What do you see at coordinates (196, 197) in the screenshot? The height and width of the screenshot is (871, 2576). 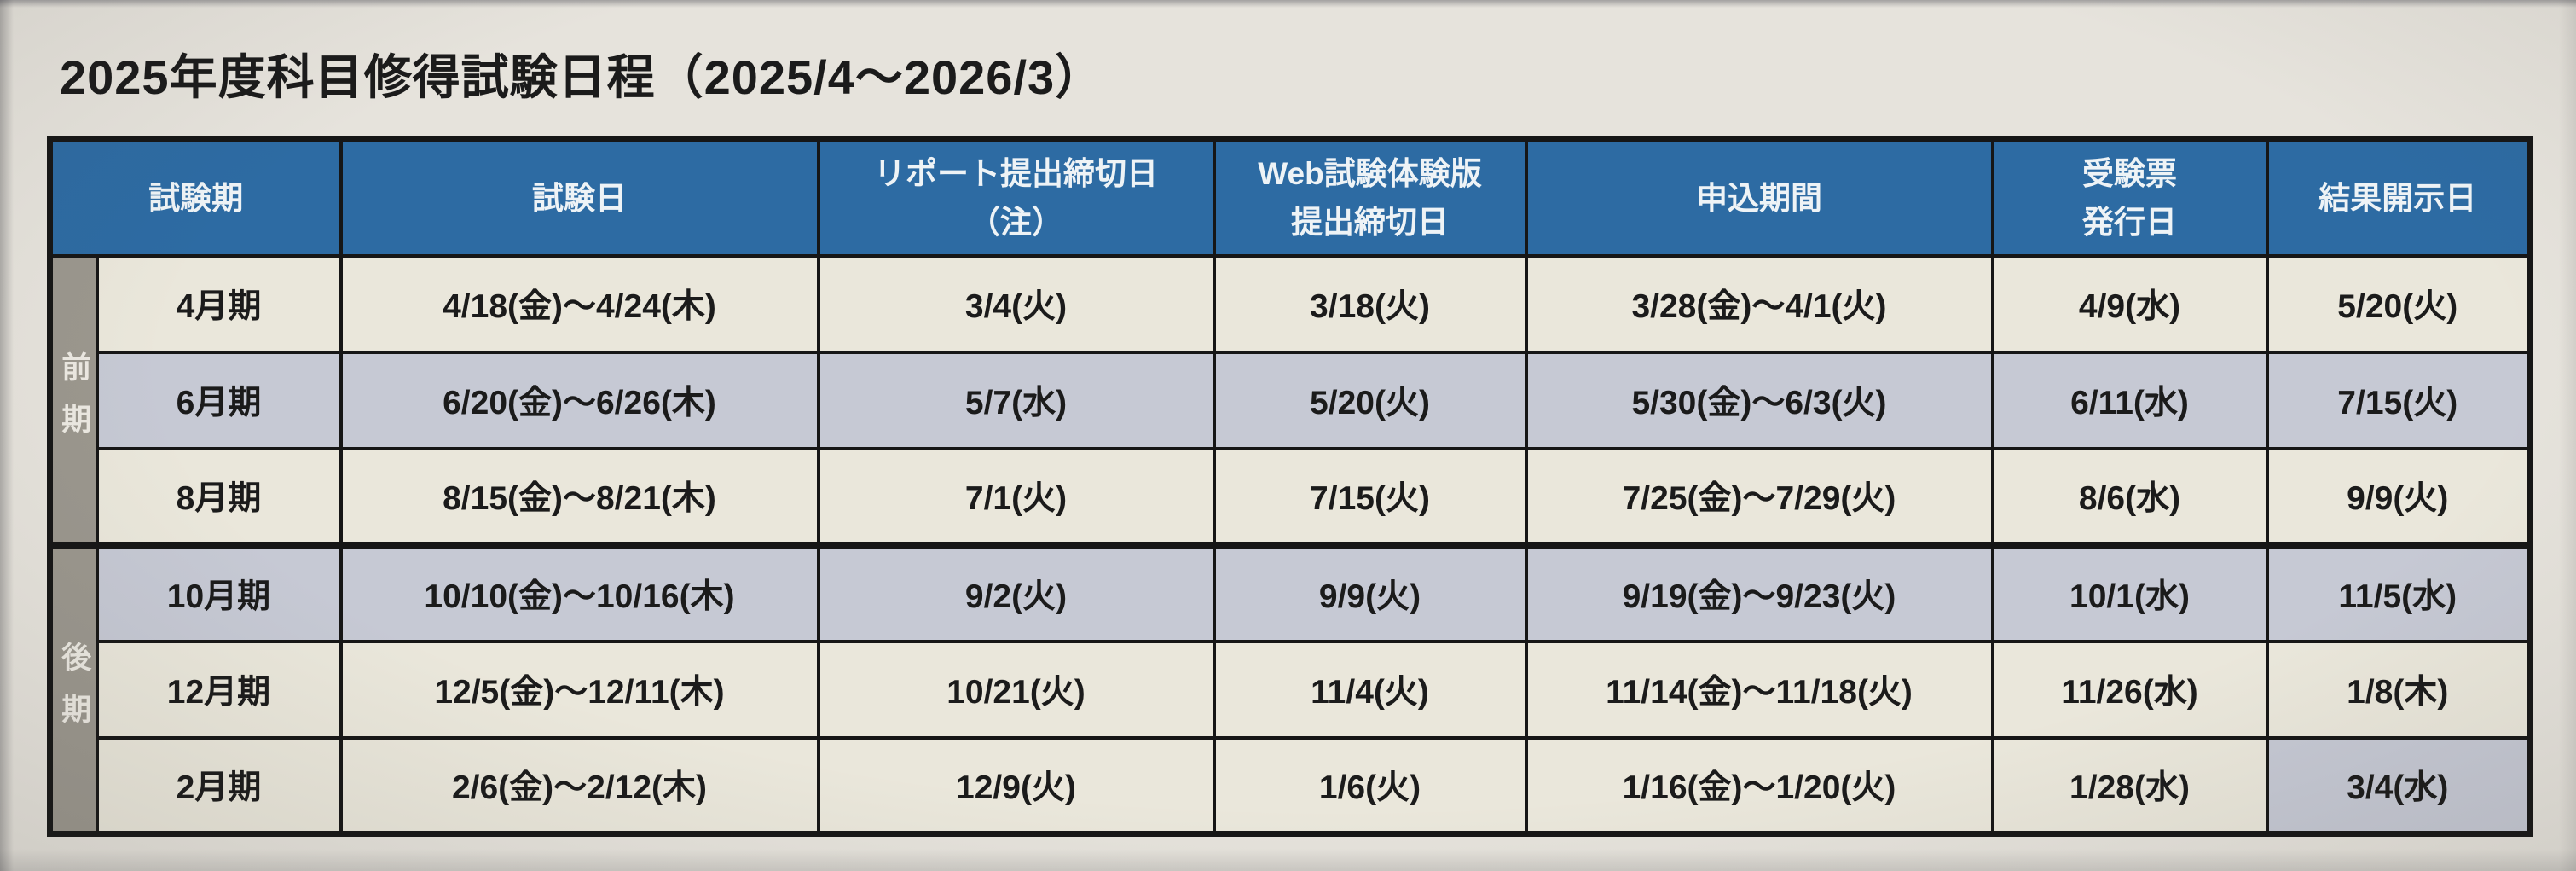 I see `header-exam-period: 試験期` at bounding box center [196, 197].